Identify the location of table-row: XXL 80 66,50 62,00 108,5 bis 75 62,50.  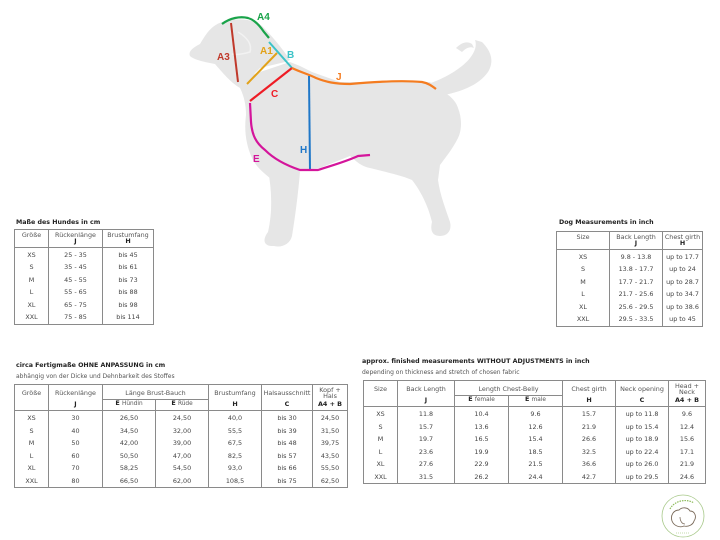
(181, 481).